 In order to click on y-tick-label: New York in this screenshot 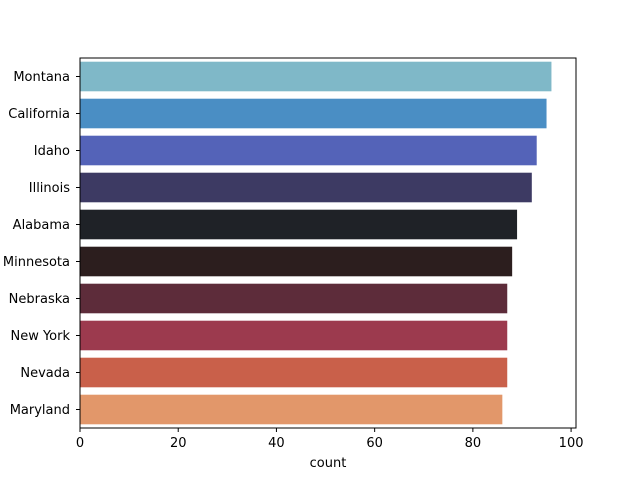, I will do `click(40, 336)`.